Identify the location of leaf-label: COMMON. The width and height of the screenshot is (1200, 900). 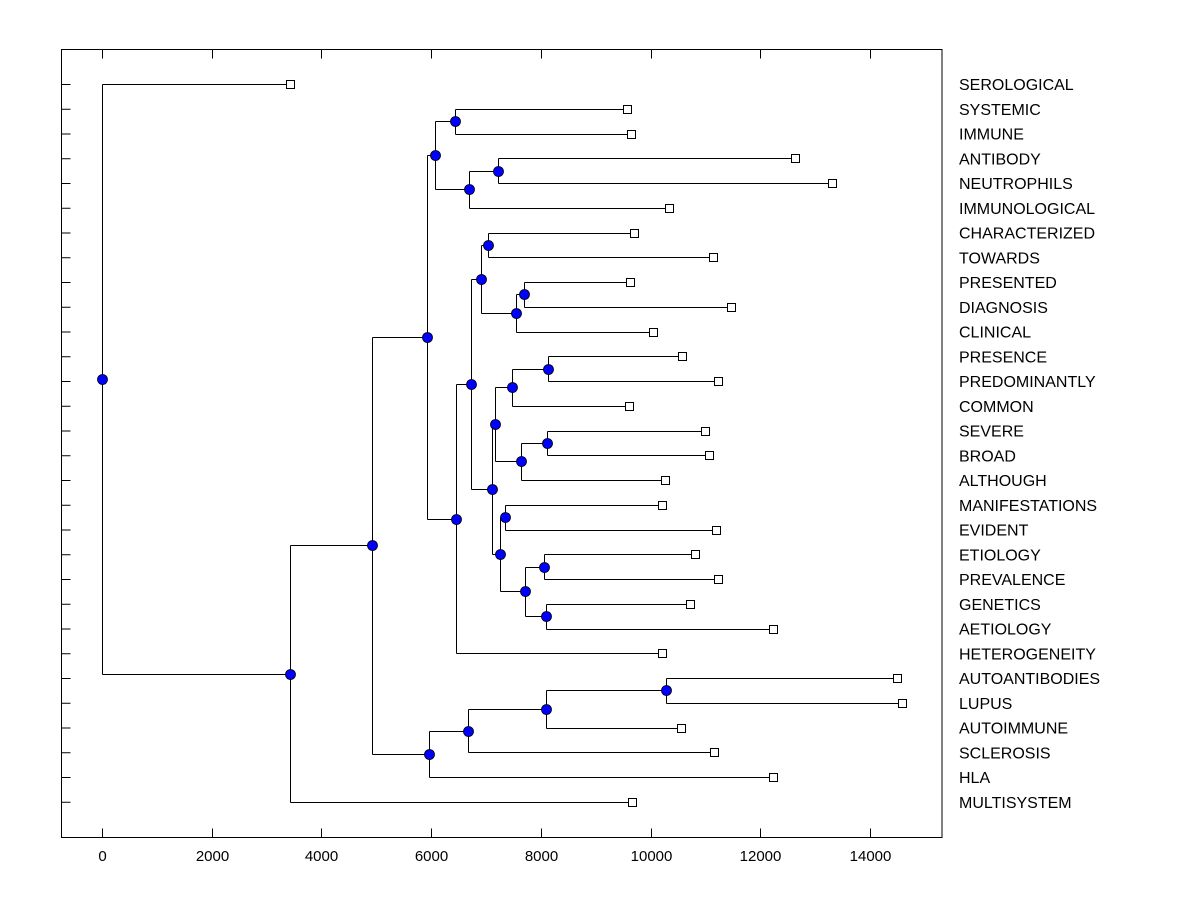
(996, 407).